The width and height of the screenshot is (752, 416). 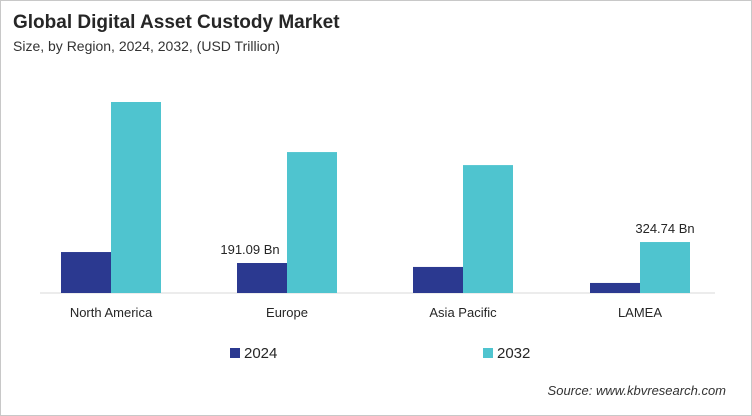 What do you see at coordinates (438, 279) in the screenshot?
I see `bar-2024-asia-pacific` at bounding box center [438, 279].